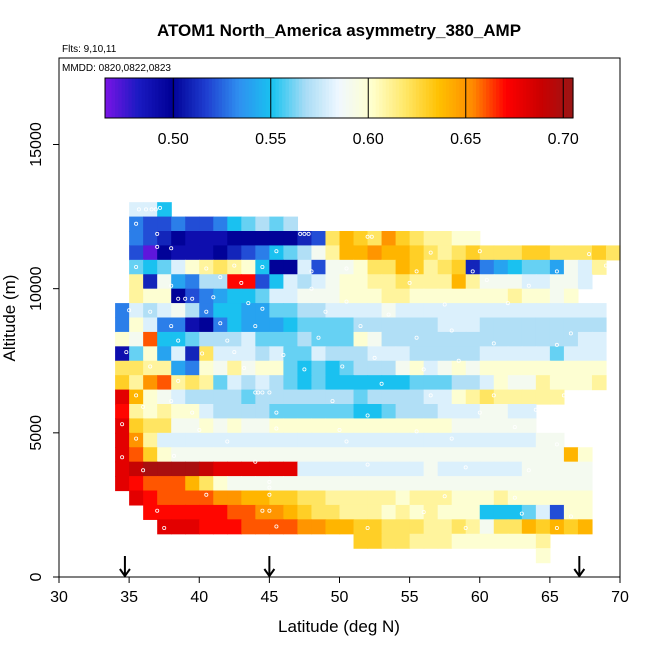 This screenshot has width=650, height=650. I want to click on y-tick-label: 10000, so click(36, 288).